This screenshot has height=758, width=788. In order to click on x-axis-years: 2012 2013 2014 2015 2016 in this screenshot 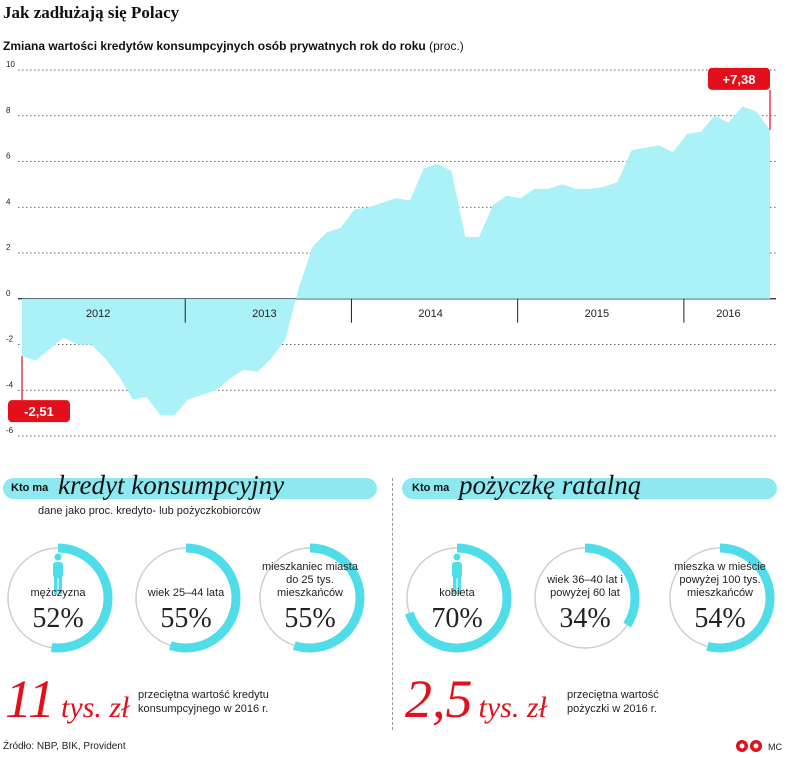, I will do `click(413, 310)`.